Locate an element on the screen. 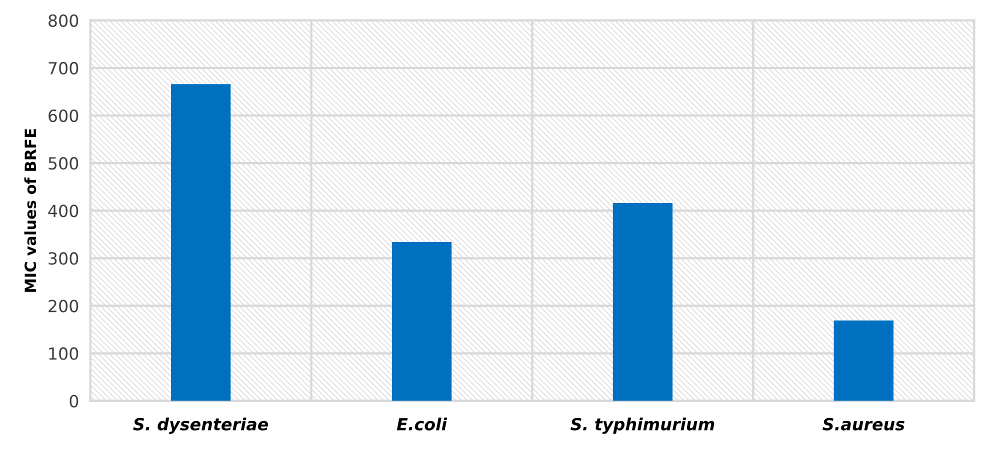 The width and height of the screenshot is (982, 453). y-tick-label: 400 is located at coordinates (63, 211).